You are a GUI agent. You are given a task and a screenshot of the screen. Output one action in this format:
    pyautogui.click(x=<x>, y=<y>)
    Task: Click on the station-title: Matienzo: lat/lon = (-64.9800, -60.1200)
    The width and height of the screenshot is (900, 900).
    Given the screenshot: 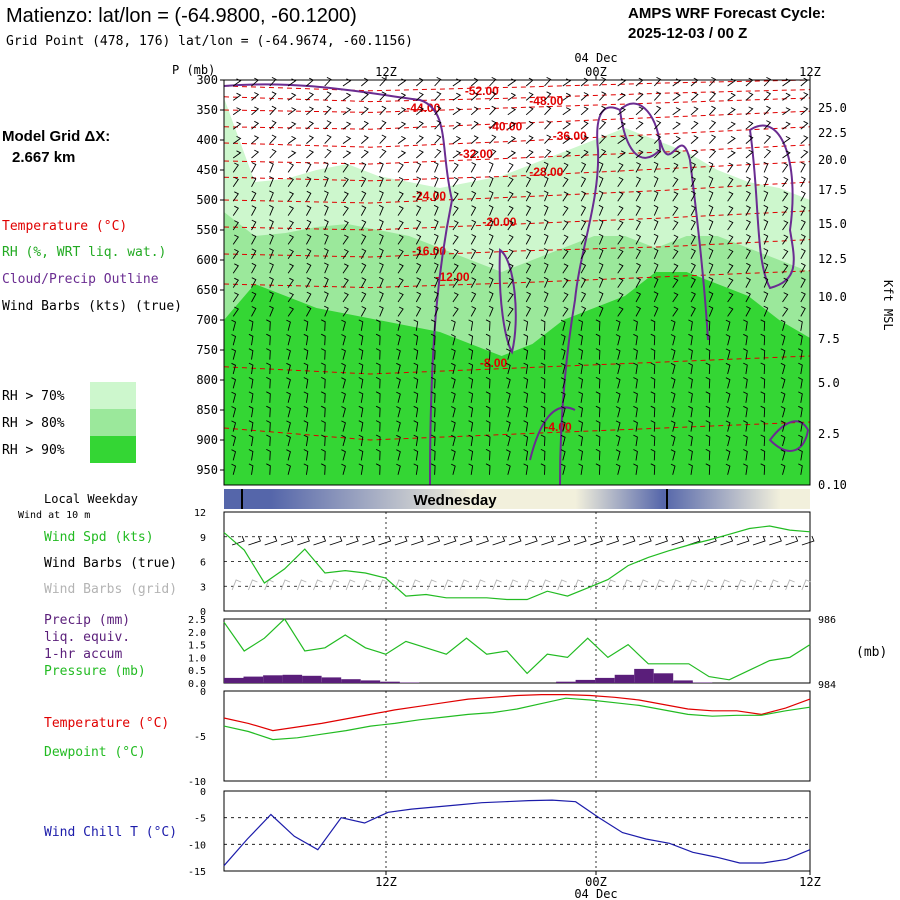 What is the action you would take?
    pyautogui.click(x=181, y=16)
    